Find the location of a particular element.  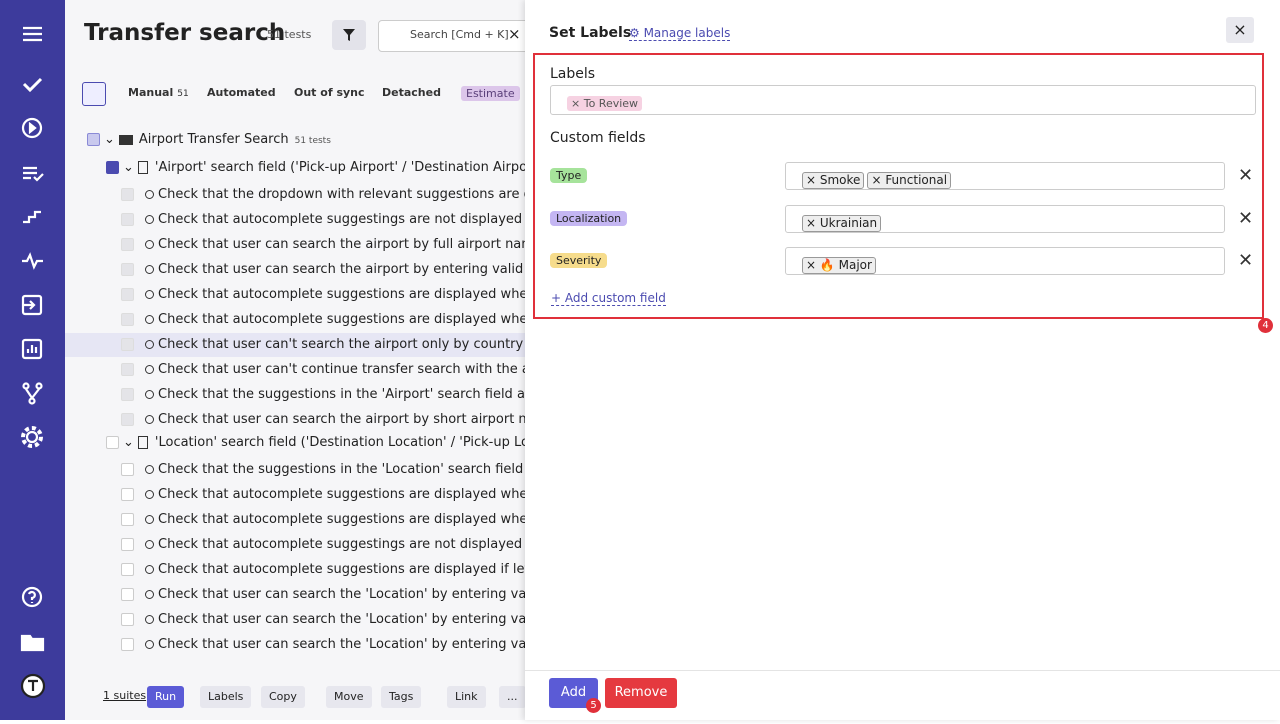

chevron: ⌄ is located at coordinates (128, 442).